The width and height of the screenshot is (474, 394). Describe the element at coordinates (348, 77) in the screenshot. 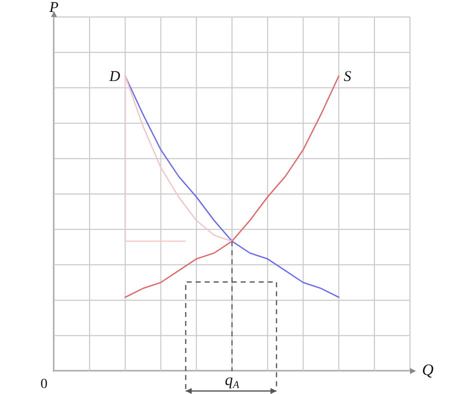

I see `series-label: S` at that location.